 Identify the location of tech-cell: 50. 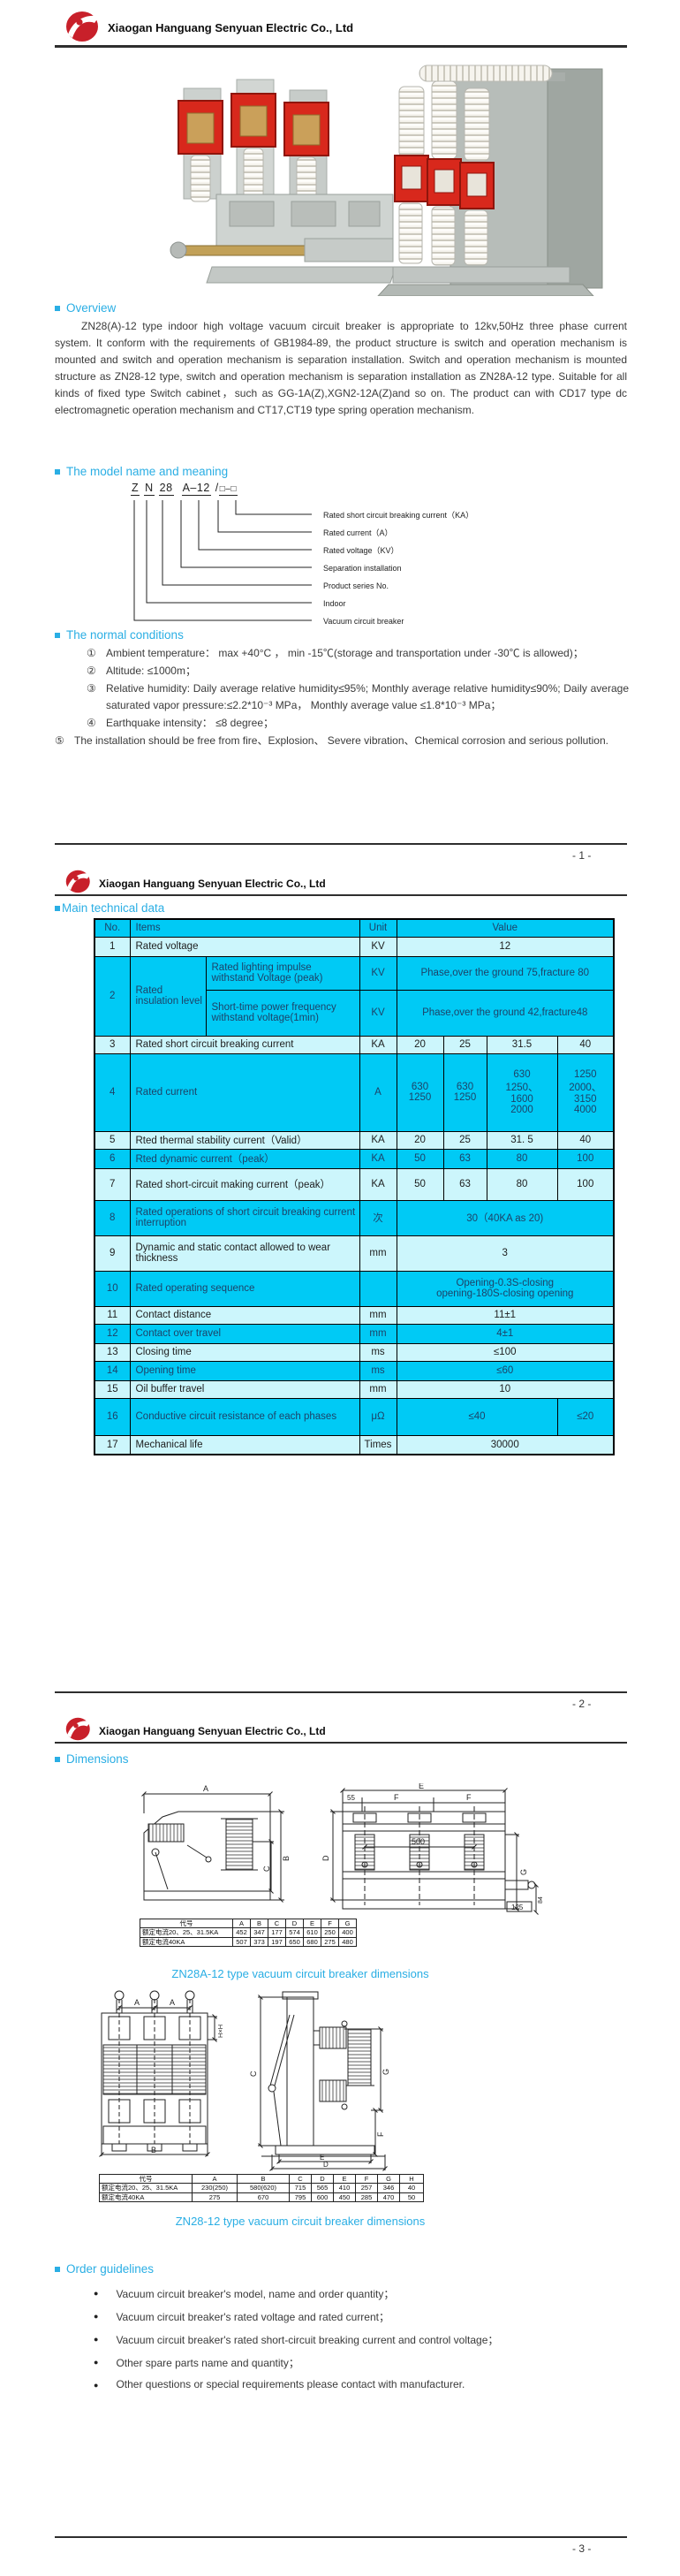
(420, 1184).